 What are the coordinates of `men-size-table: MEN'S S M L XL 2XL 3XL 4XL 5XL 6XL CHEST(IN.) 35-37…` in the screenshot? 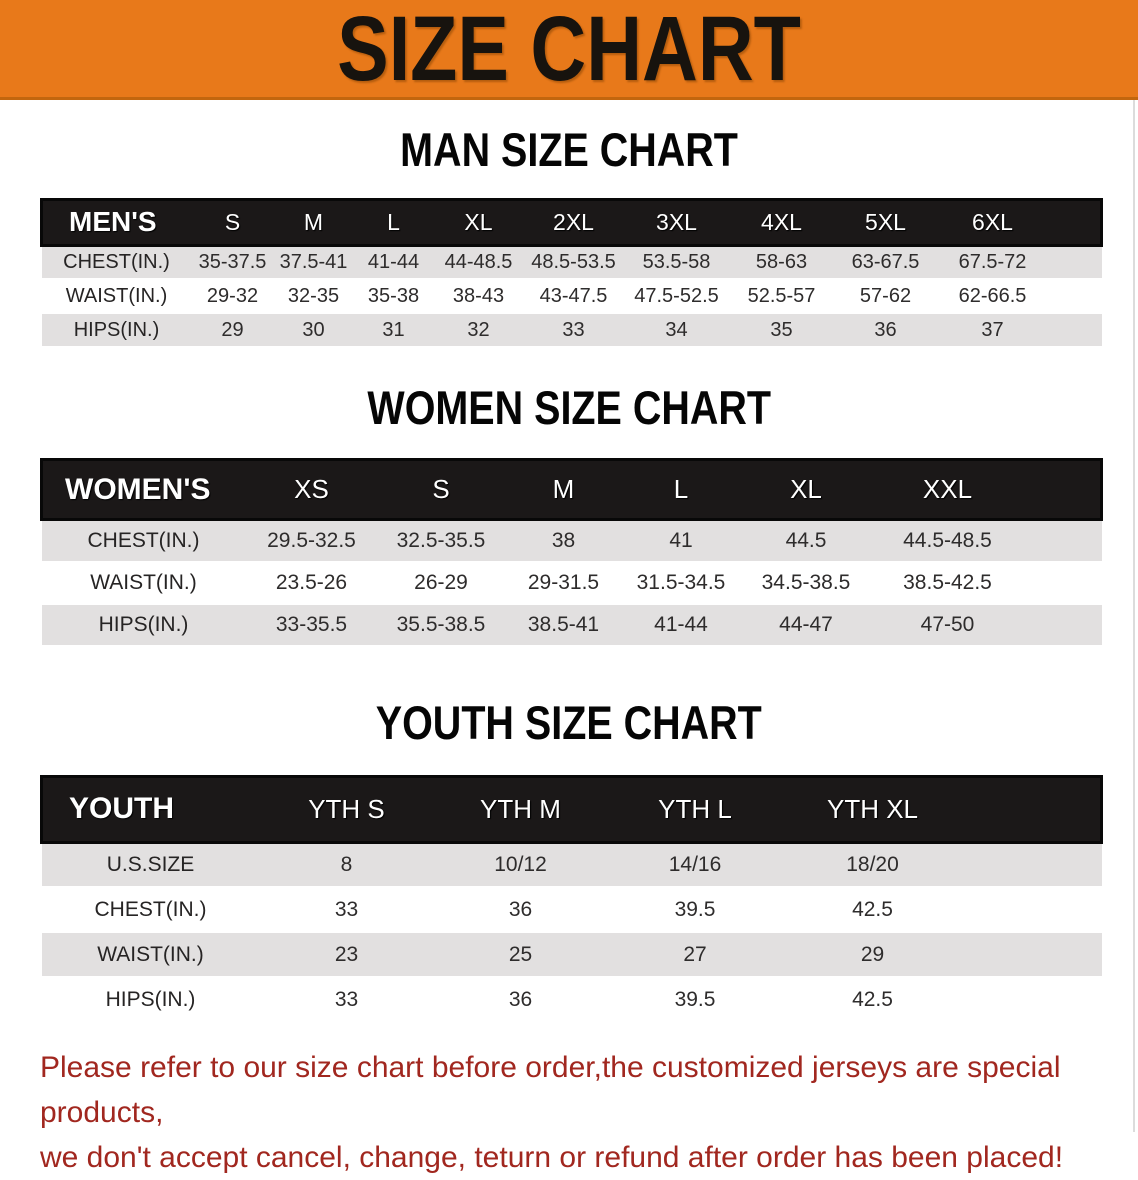 It's located at (571, 273).